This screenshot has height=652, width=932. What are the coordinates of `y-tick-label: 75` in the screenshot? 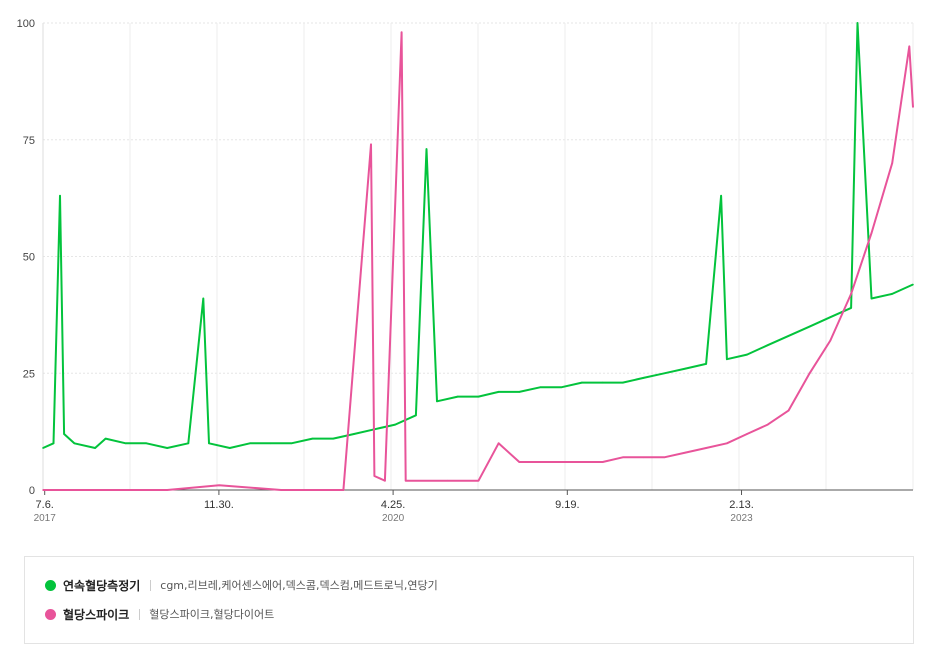 It's located at (29, 141).